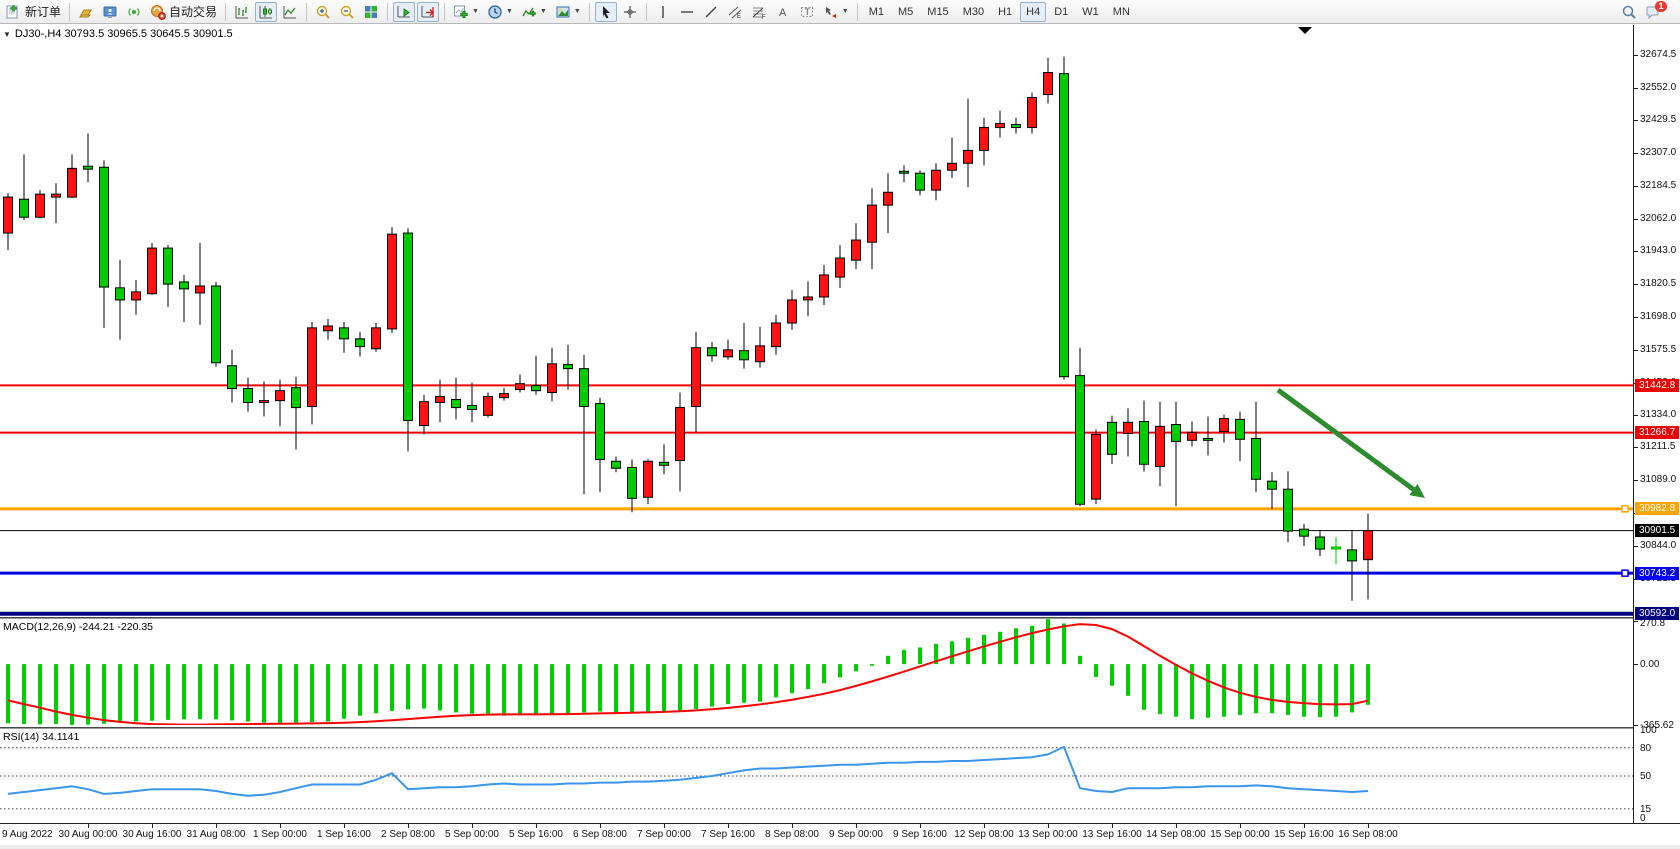 The width and height of the screenshot is (1680, 849). Describe the element at coordinates (876, 11) in the screenshot. I see `timeframe-button-m1: M1` at that location.